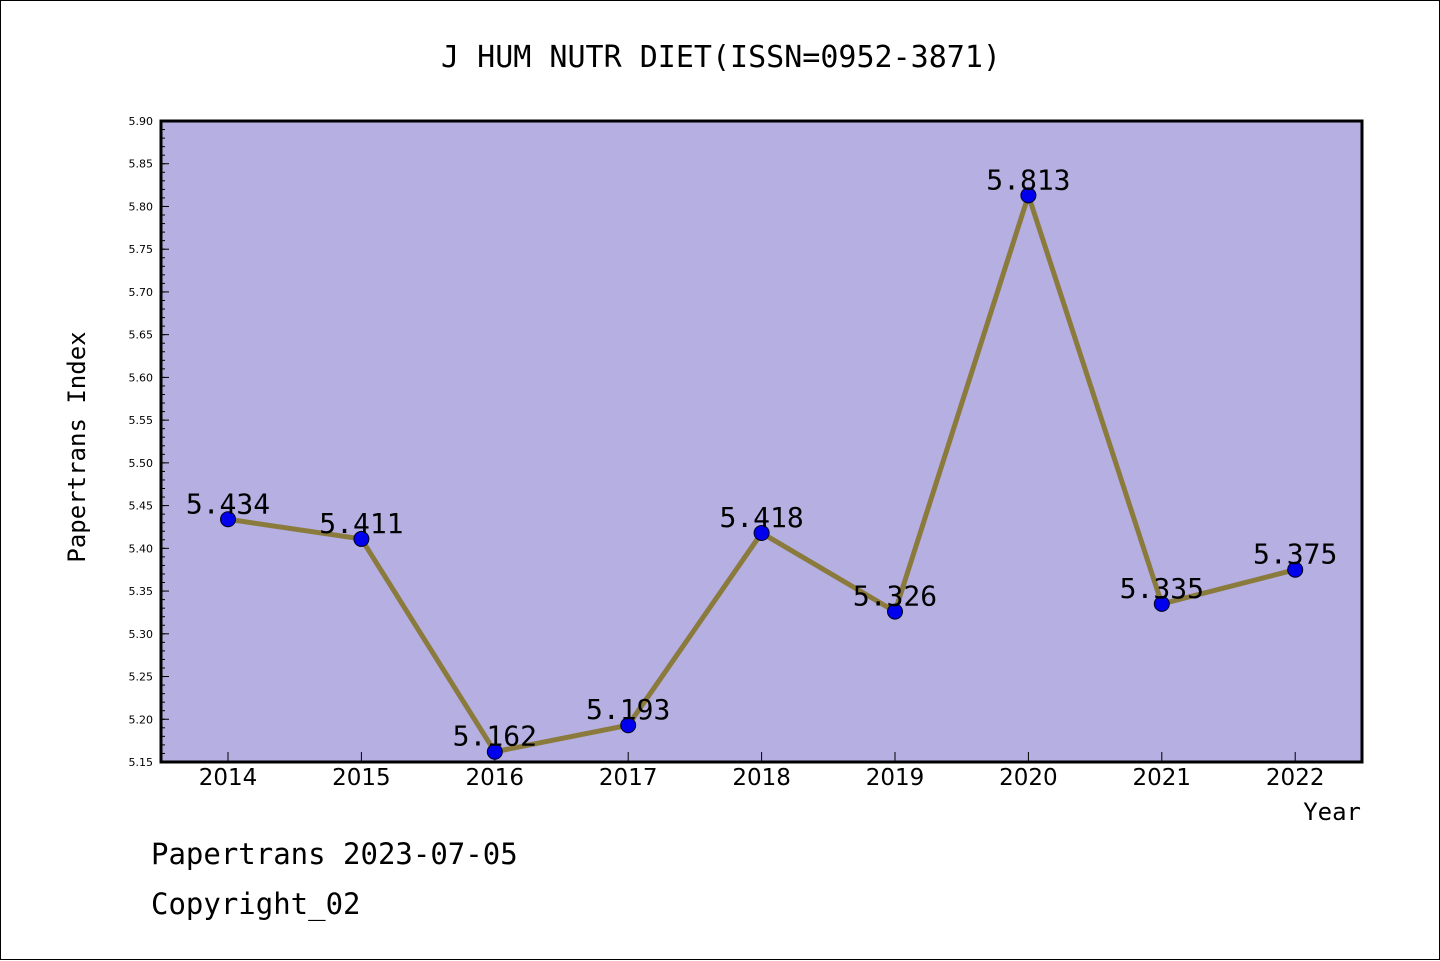 This screenshot has width=1440, height=961. What do you see at coordinates (1028, 179) in the screenshot?
I see `data-label: 5.813` at bounding box center [1028, 179].